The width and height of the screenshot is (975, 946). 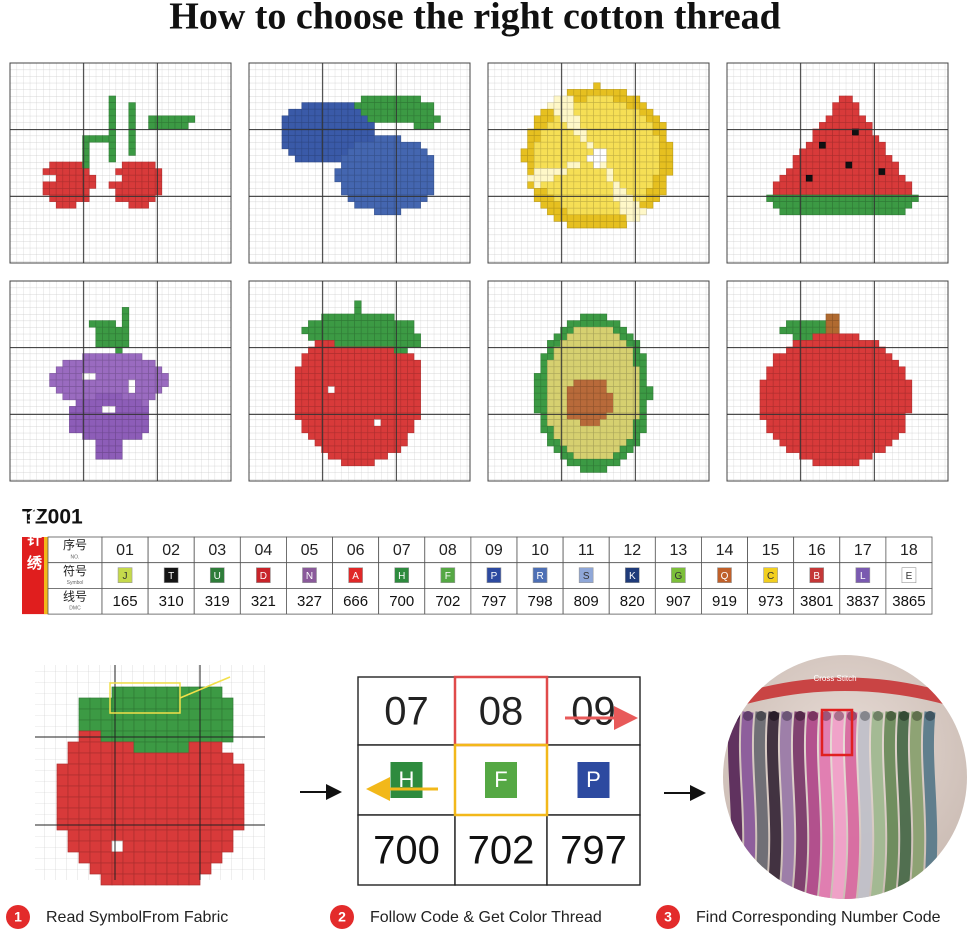 I want to click on thread-knot, so click(x=826, y=716).